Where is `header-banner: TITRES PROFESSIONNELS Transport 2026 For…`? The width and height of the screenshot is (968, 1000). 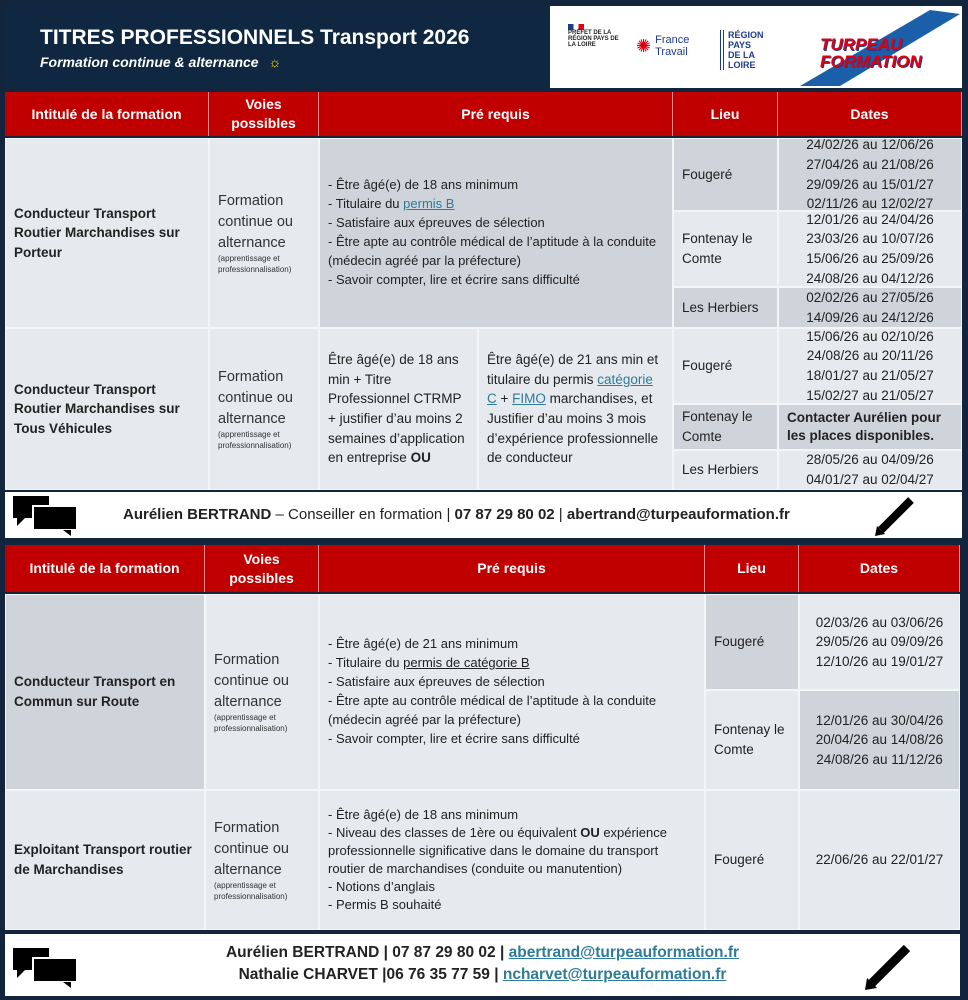 header-banner: TITRES PROFESSIONNELS Transport 2026 For… is located at coordinates (278, 47).